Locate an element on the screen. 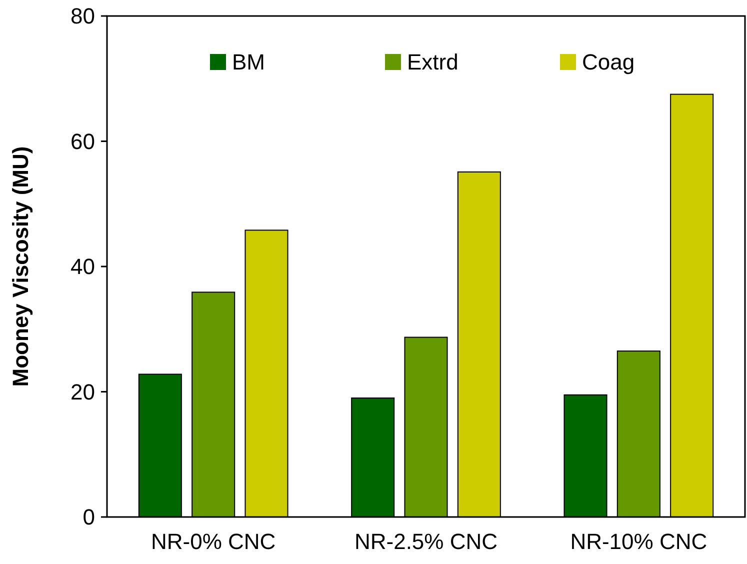 This screenshot has width=747, height=564. x-tick-label: NR-0% CNC is located at coordinates (213, 541).